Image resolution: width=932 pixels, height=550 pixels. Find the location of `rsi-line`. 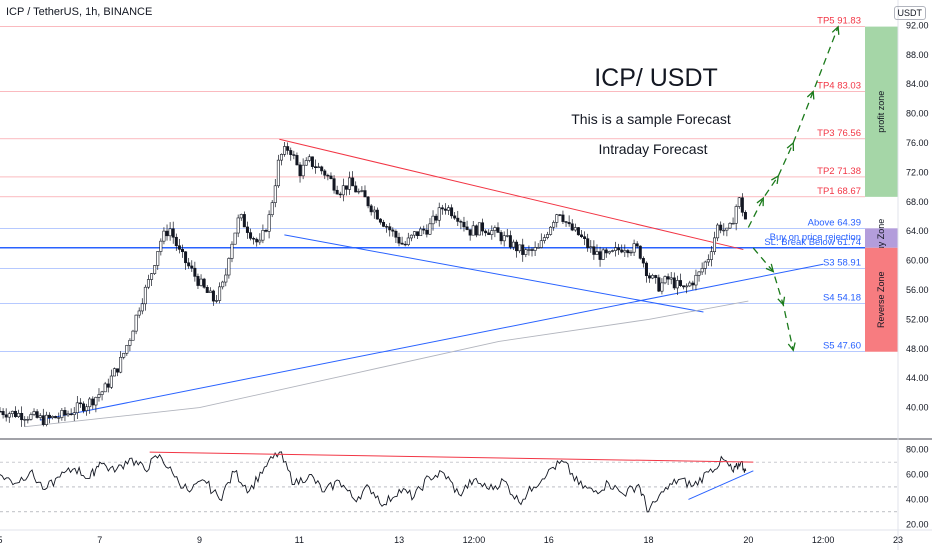

rsi-line is located at coordinates (373, 482).